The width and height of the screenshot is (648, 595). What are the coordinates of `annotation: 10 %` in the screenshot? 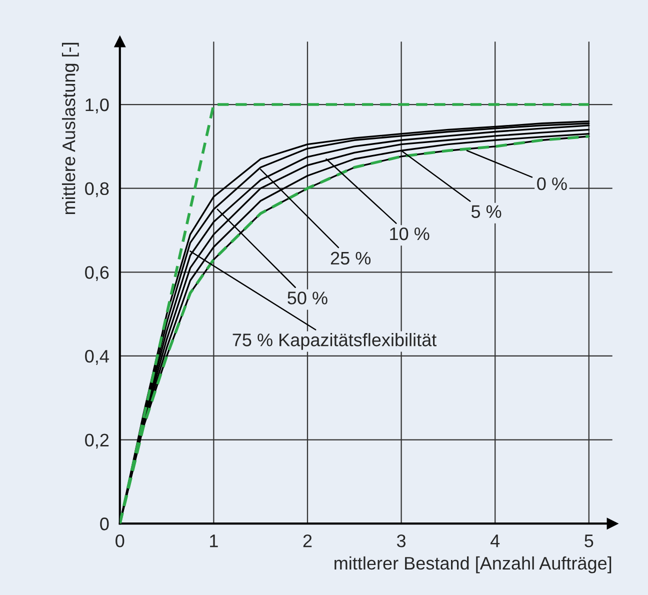 It's located at (410, 233).